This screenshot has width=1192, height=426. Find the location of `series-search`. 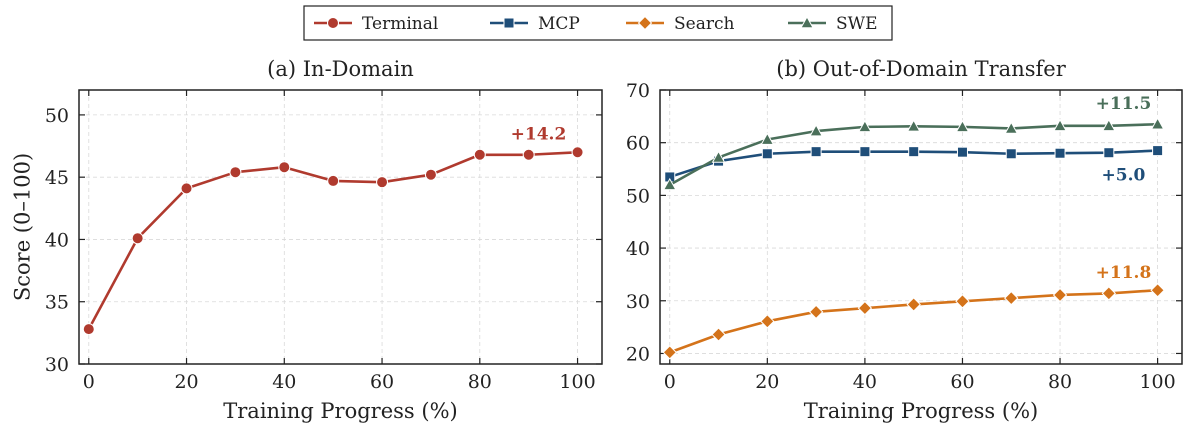

series-search is located at coordinates (913, 321).